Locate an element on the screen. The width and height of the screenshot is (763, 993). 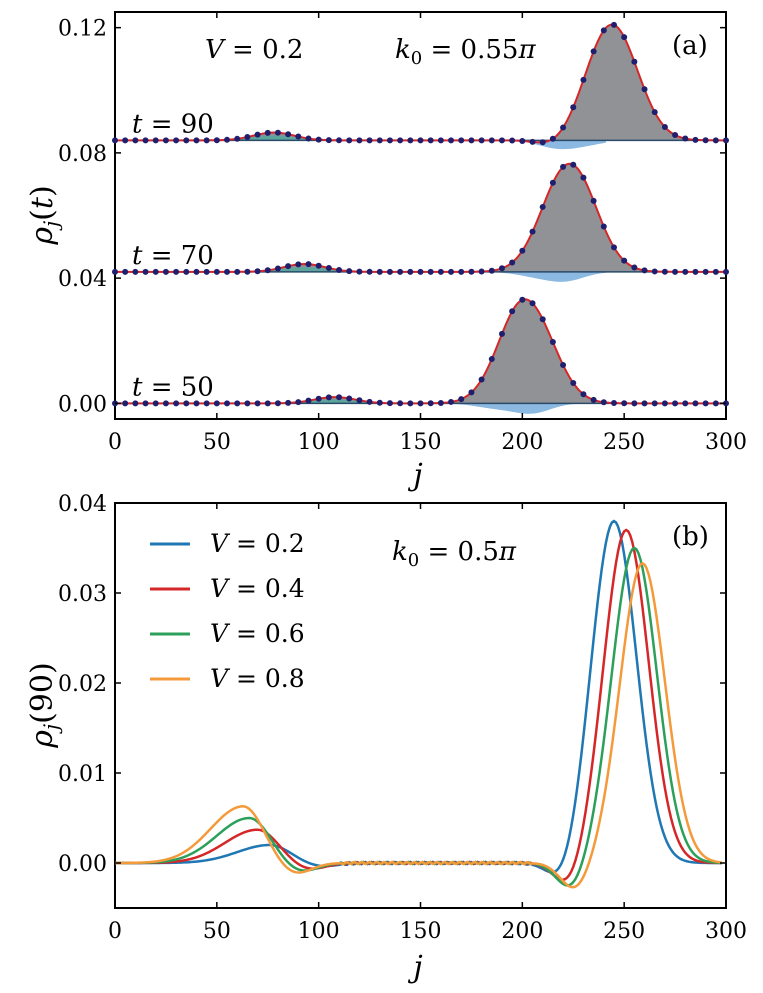
panel-a-dip-fill-t50 is located at coordinates (517, 408).